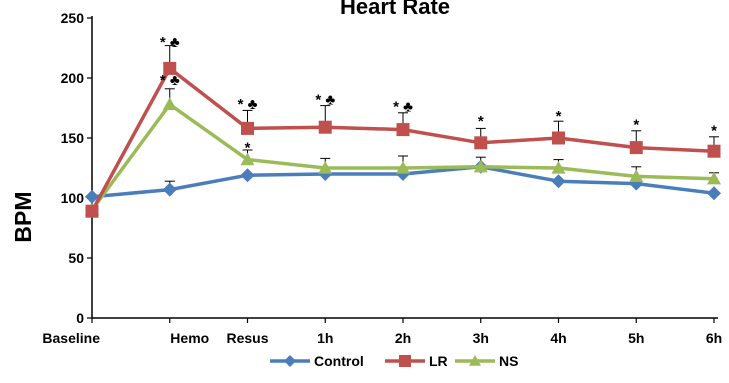 The image size is (729, 383). I want to click on x-tick-label: 1h, so click(325, 338).